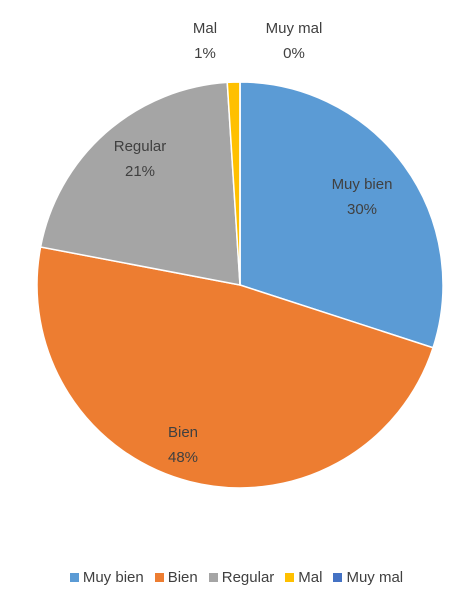  Describe the element at coordinates (362, 184) in the screenshot. I see `slice-label-muy-bien: Muy bien` at that location.